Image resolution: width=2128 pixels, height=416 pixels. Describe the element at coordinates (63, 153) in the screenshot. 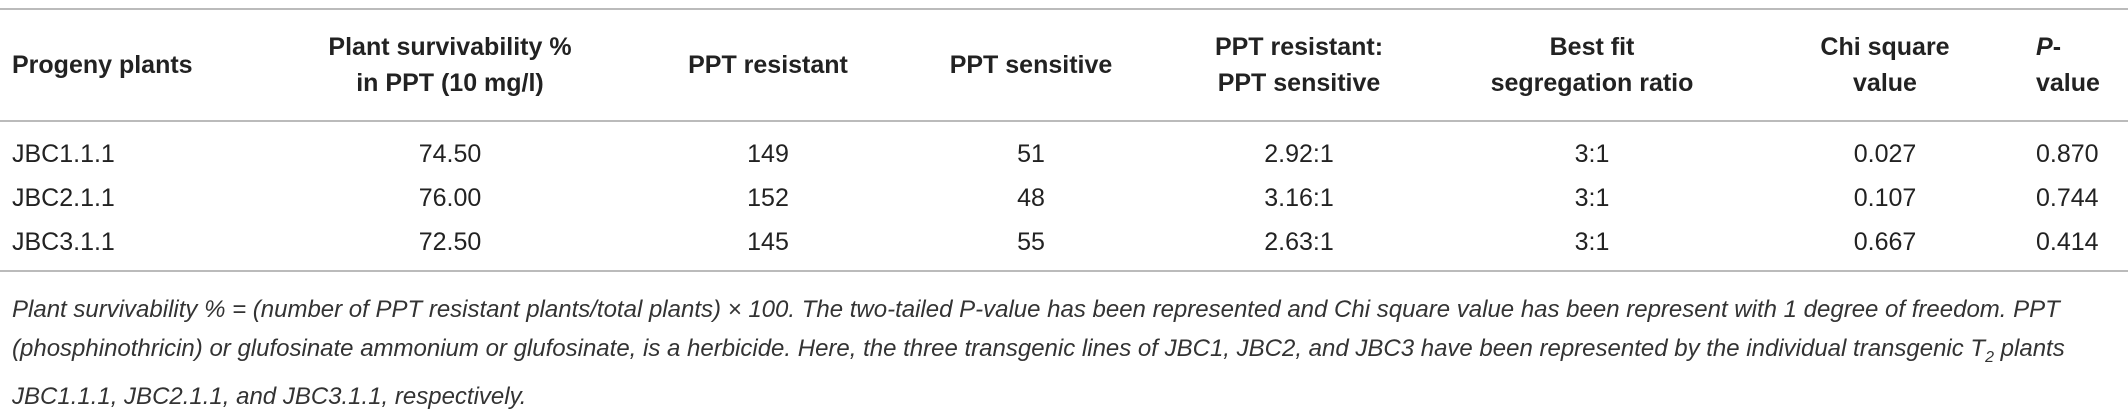

I see `table-cell: JBC1.1.1` at that location.